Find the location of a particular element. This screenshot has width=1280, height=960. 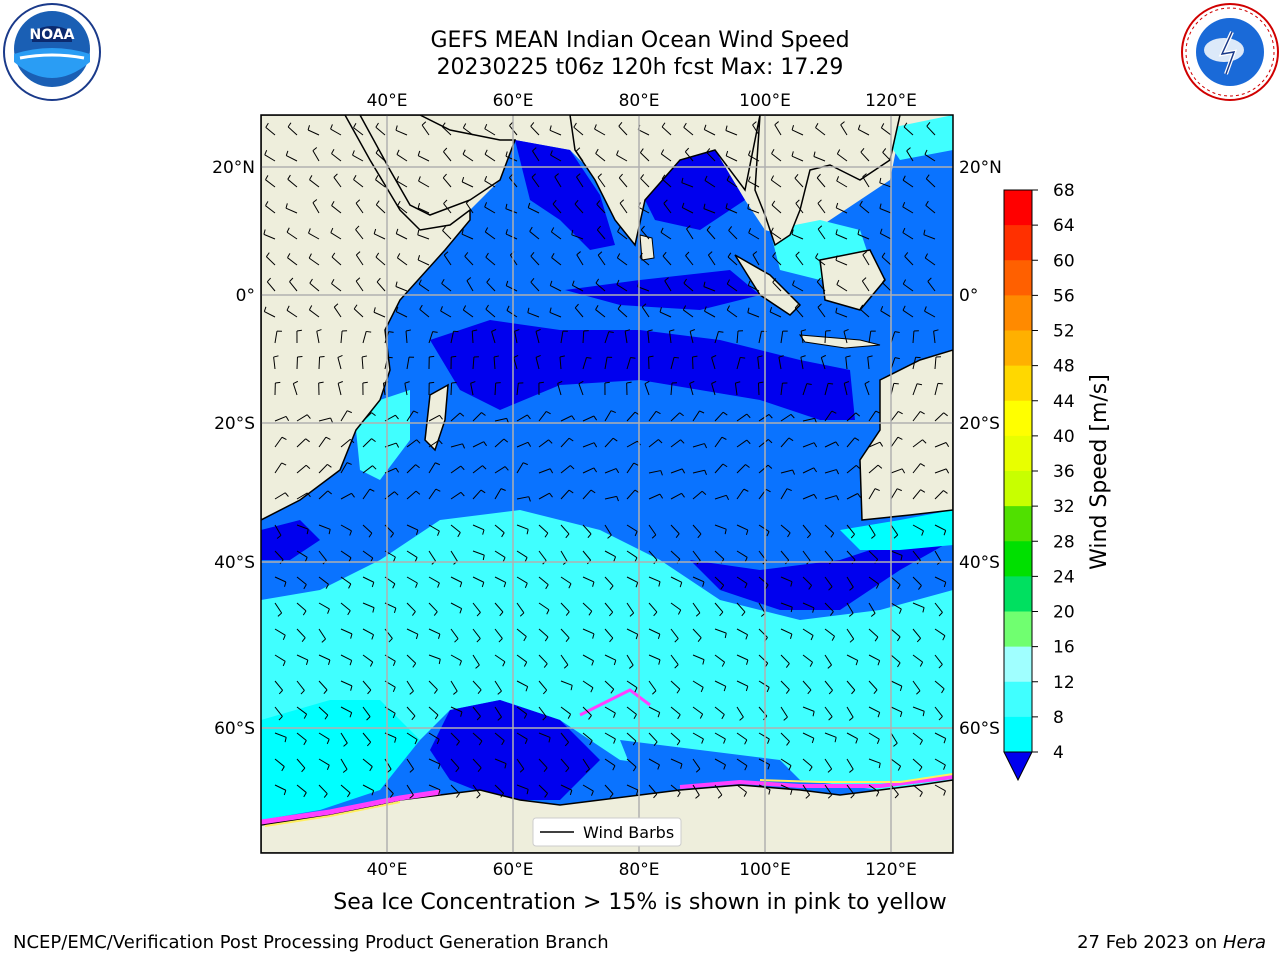

antarctica-land is located at coordinates (607, 816).